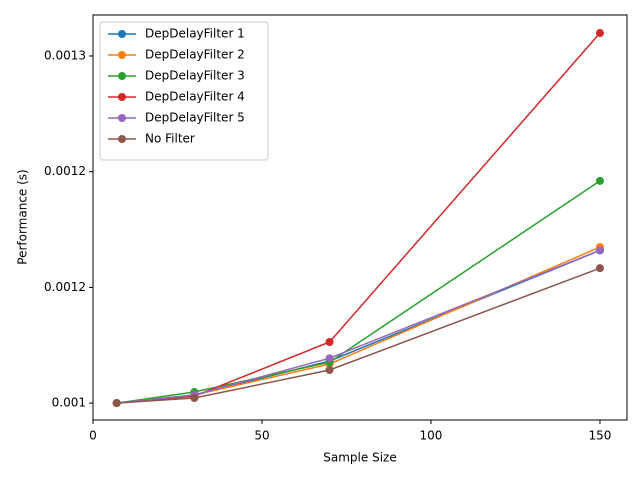 The width and height of the screenshot is (640, 480). I want to click on y-axis-label: Performance (s), so click(23, 216).